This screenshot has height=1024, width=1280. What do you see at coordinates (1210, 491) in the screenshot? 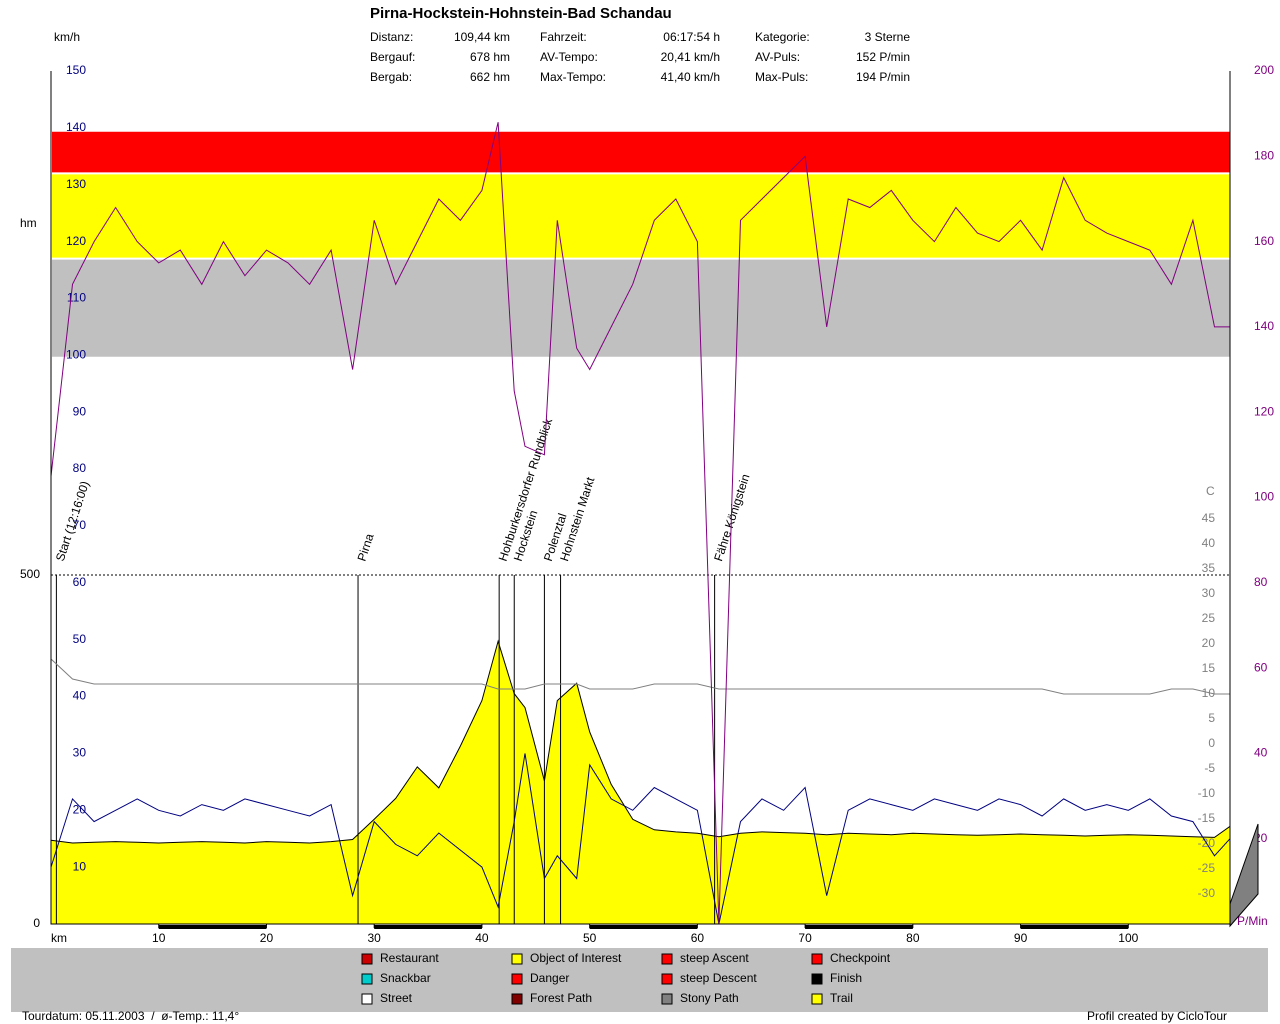
I see `temperature-axis-label: C` at bounding box center [1210, 491].